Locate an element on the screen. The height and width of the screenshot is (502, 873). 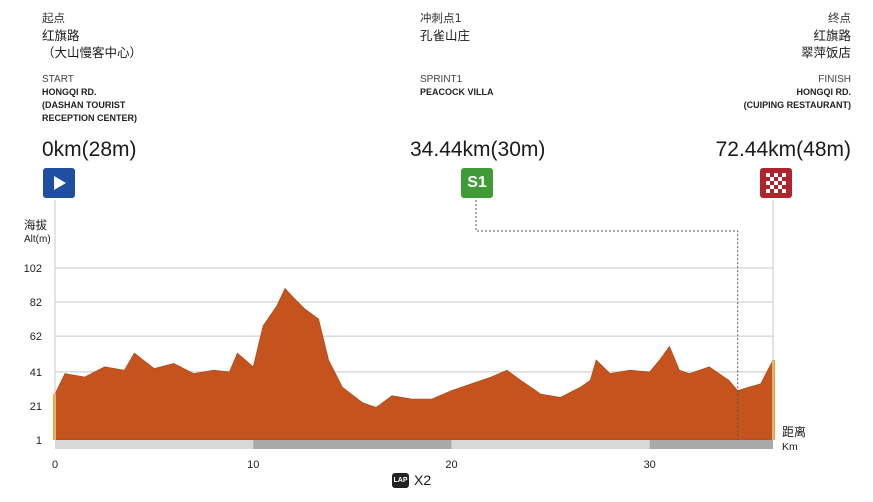
lap-times: X2 is located at coordinates (423, 480).